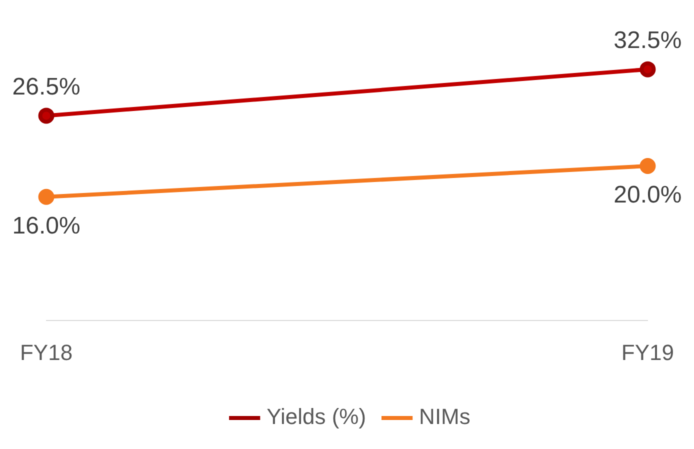 The height and width of the screenshot is (449, 694). I want to click on data-label: 20.0%, so click(648, 195).